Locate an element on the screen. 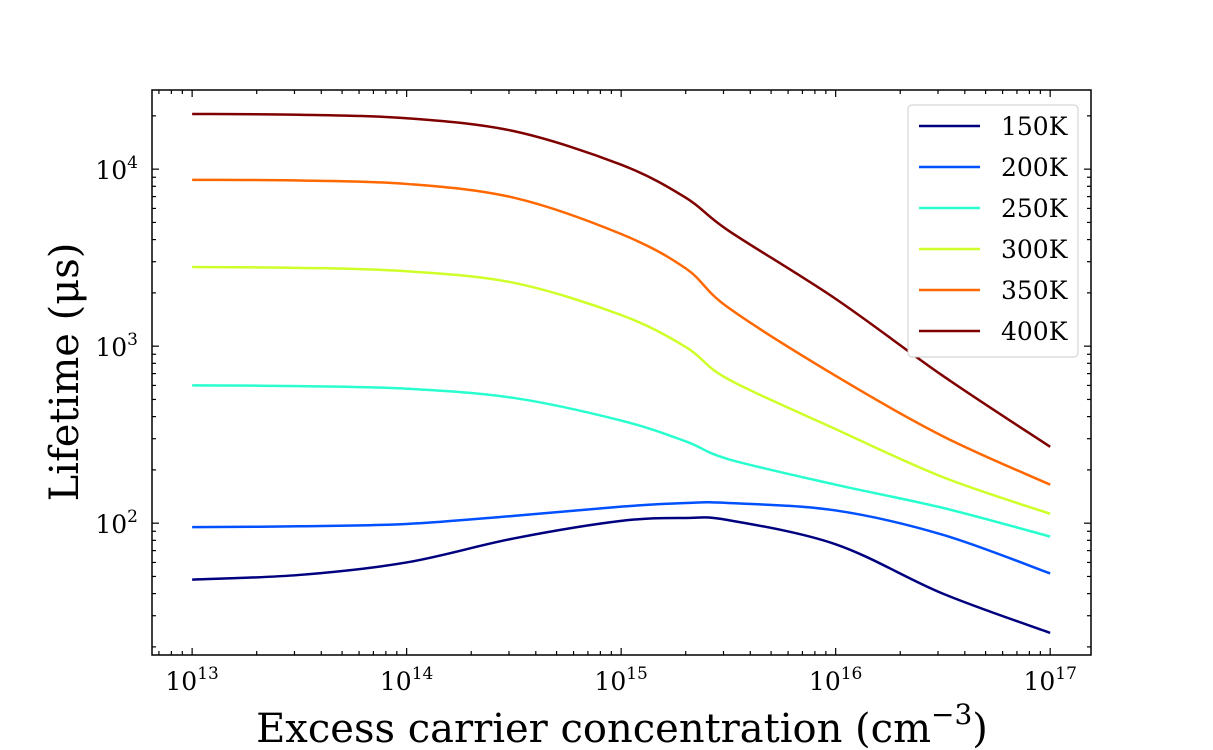 This screenshot has width=1213, height=750. y-tick-label: 104 is located at coordinates (116, 169).